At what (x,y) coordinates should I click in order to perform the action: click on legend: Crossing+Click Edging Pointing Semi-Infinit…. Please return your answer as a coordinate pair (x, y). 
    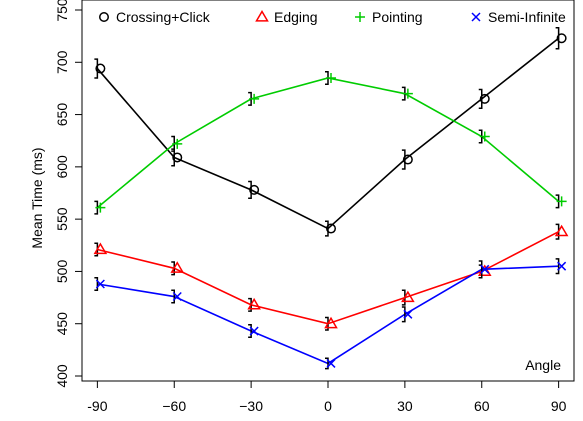
    Looking at the image, I should click on (332, 17).